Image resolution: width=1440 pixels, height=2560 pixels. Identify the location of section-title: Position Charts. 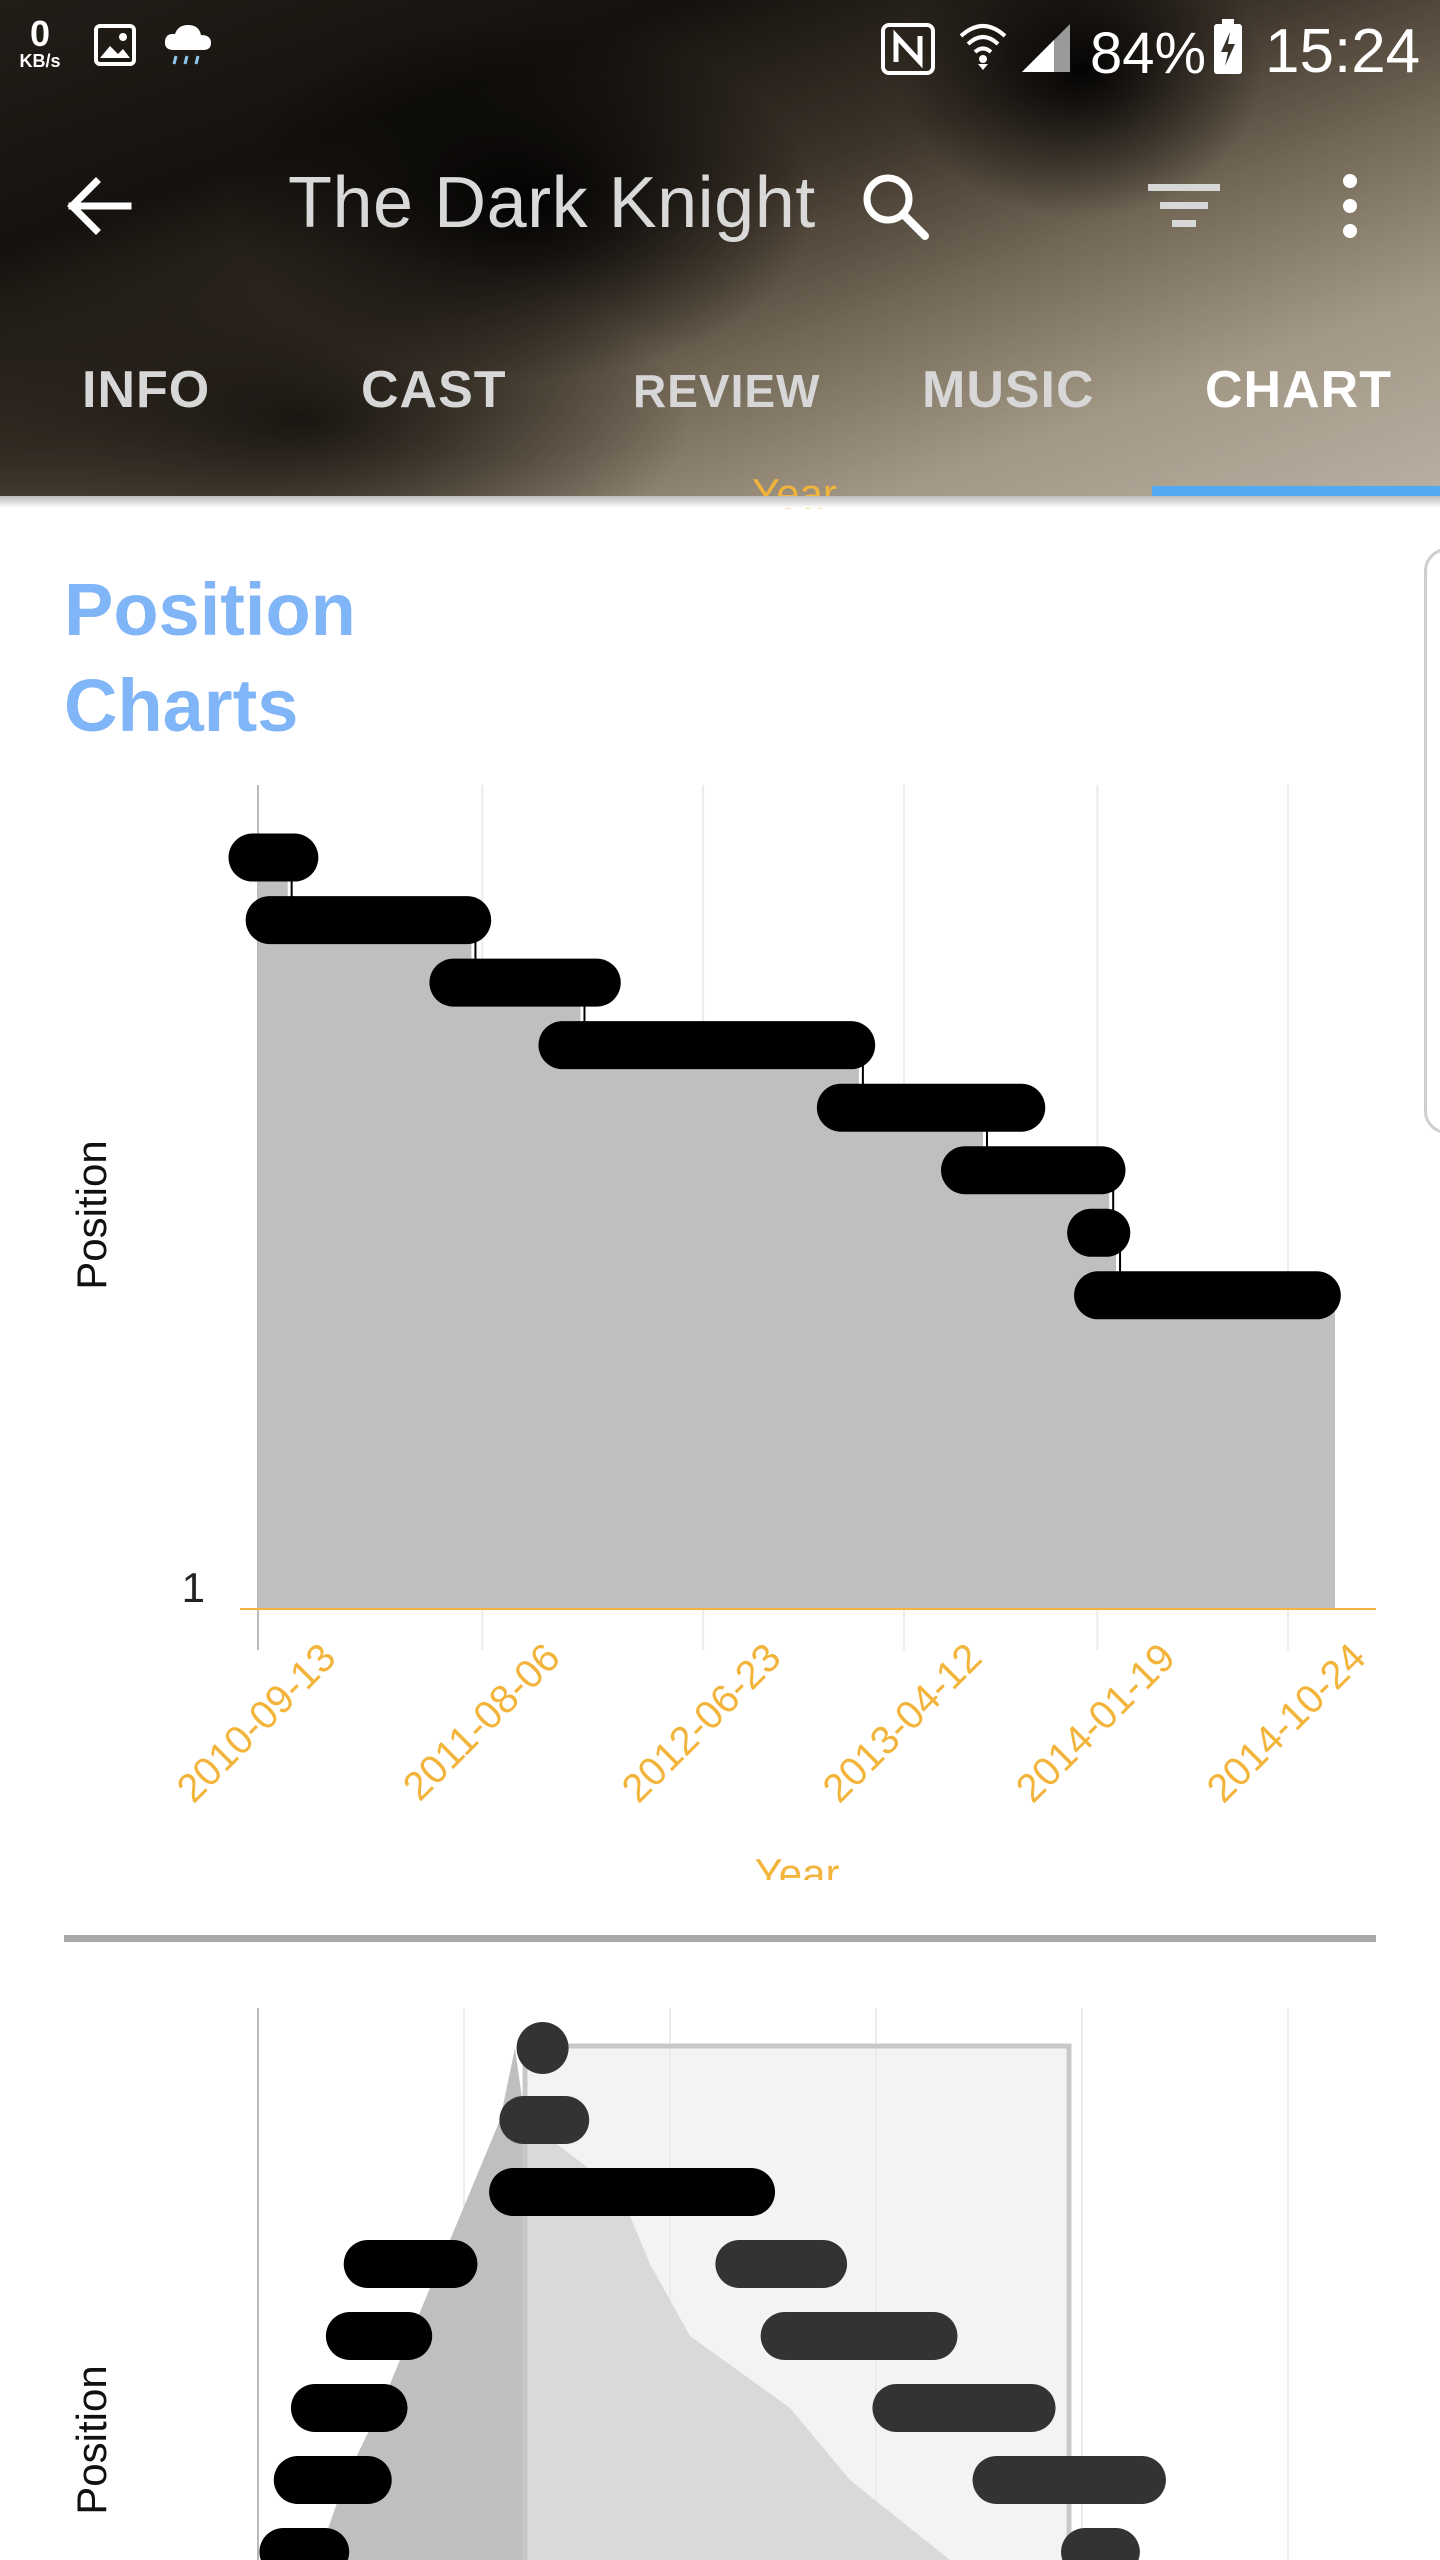
(210, 658).